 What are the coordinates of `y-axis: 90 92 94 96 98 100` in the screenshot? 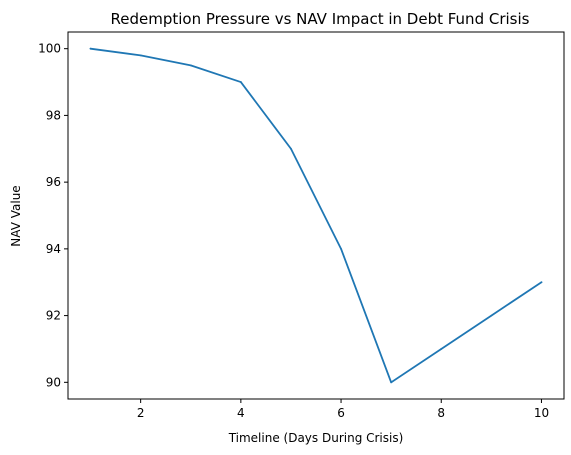 It's located at (53, 215).